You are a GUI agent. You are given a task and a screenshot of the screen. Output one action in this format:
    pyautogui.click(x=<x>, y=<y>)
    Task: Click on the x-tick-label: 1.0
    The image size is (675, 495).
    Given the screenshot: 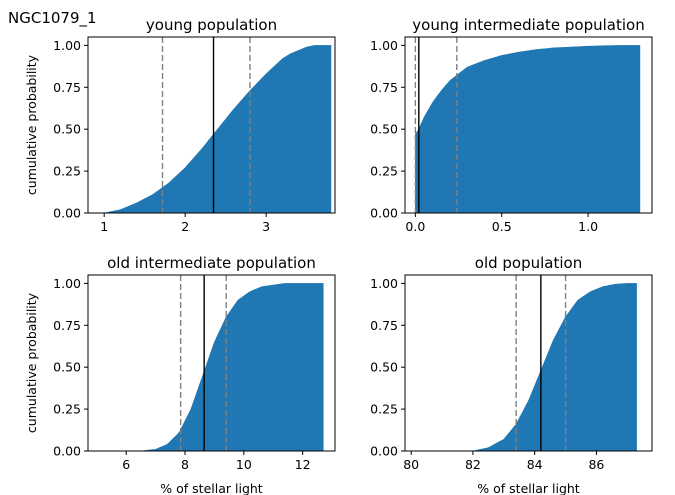 What is the action you would take?
    pyautogui.click(x=588, y=226)
    